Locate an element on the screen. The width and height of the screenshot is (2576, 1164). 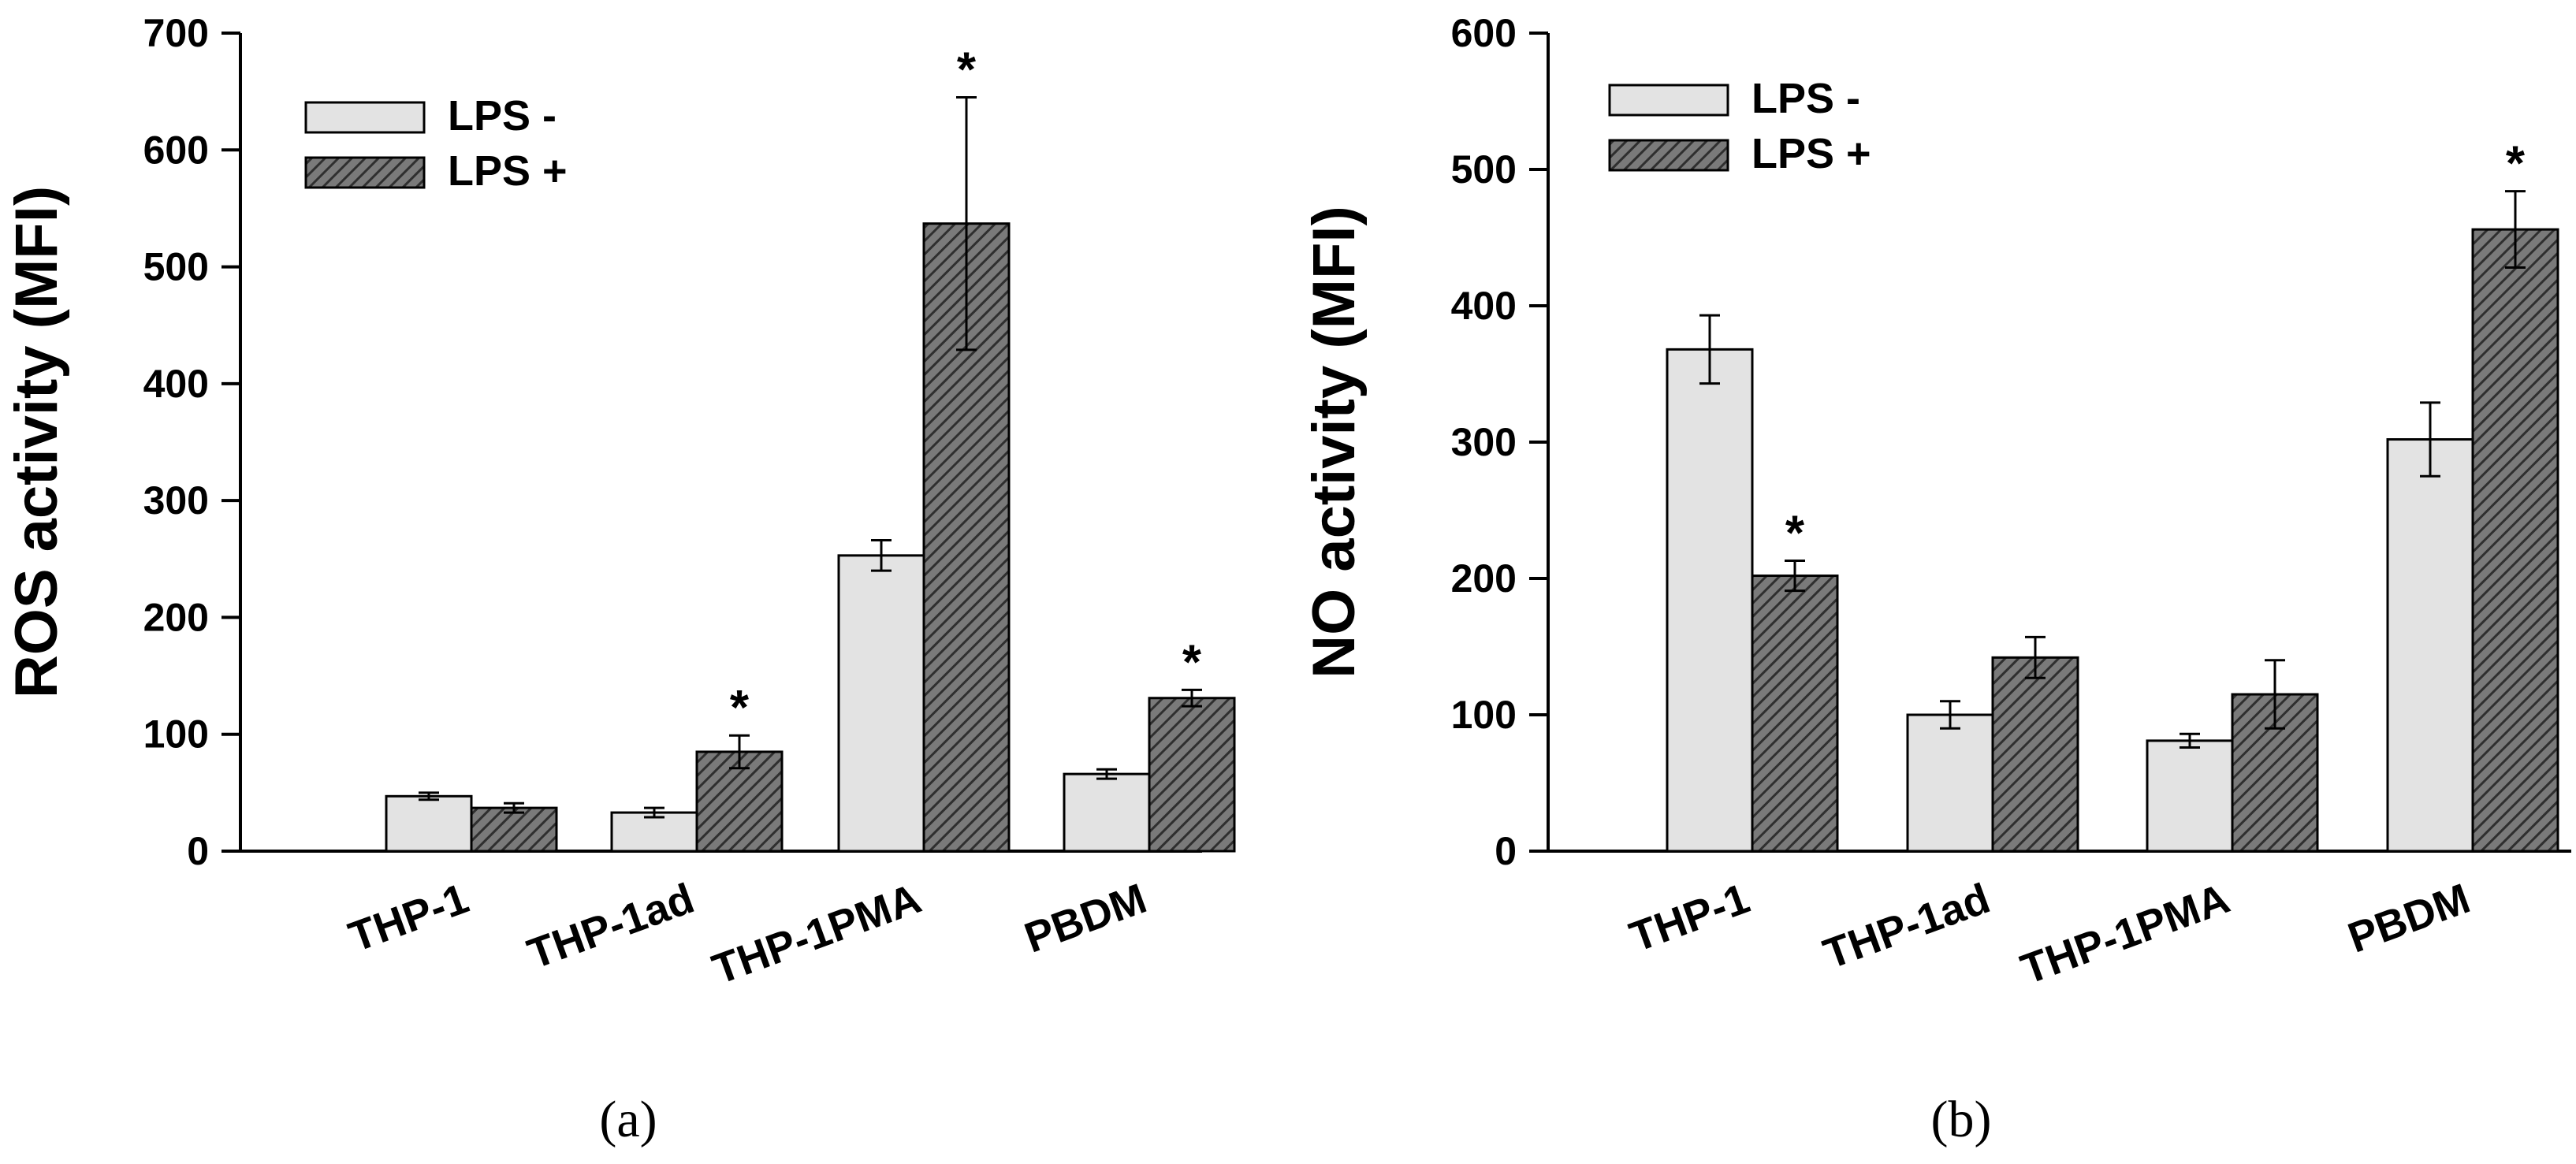
panel-label: (a) is located at coordinates (628, 1119).